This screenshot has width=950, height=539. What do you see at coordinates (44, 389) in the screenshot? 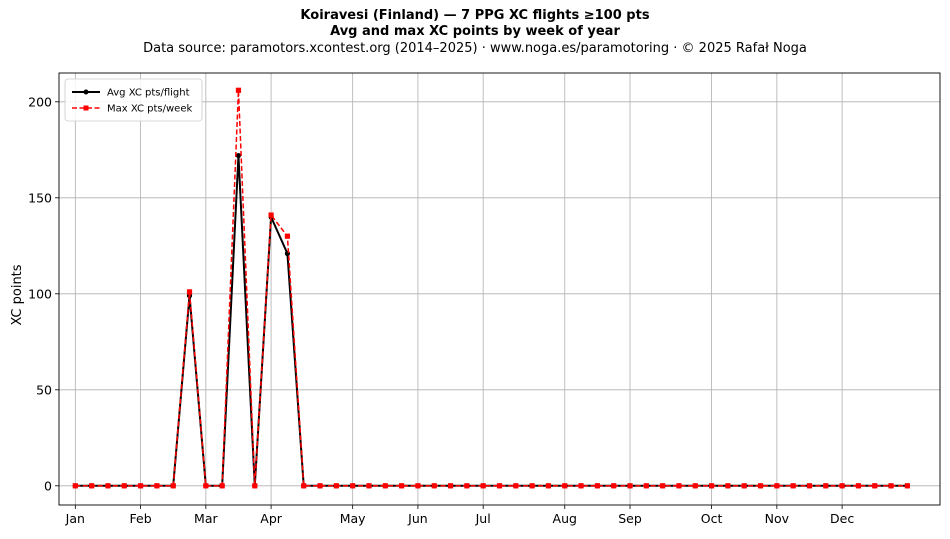
I see `y-tick-label: 50` at bounding box center [44, 389].